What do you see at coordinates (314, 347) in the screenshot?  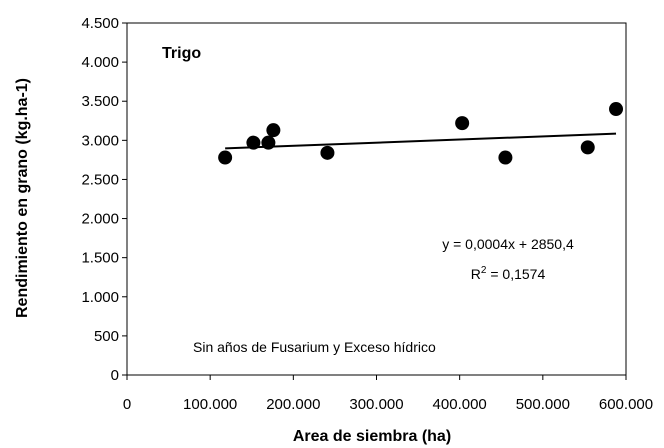 I see `chart-note: Sin años de Fusarium y Exceso hídrico` at bounding box center [314, 347].